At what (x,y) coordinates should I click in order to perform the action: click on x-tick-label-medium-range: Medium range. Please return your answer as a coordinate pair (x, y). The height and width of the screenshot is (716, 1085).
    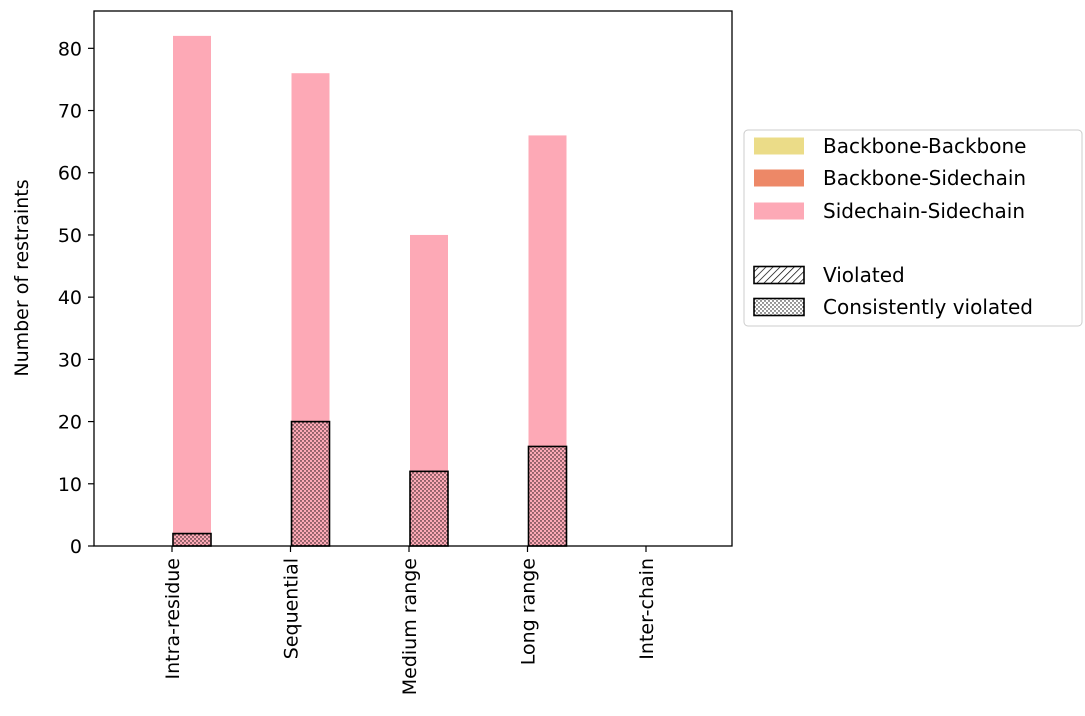
    Looking at the image, I should click on (410, 626).